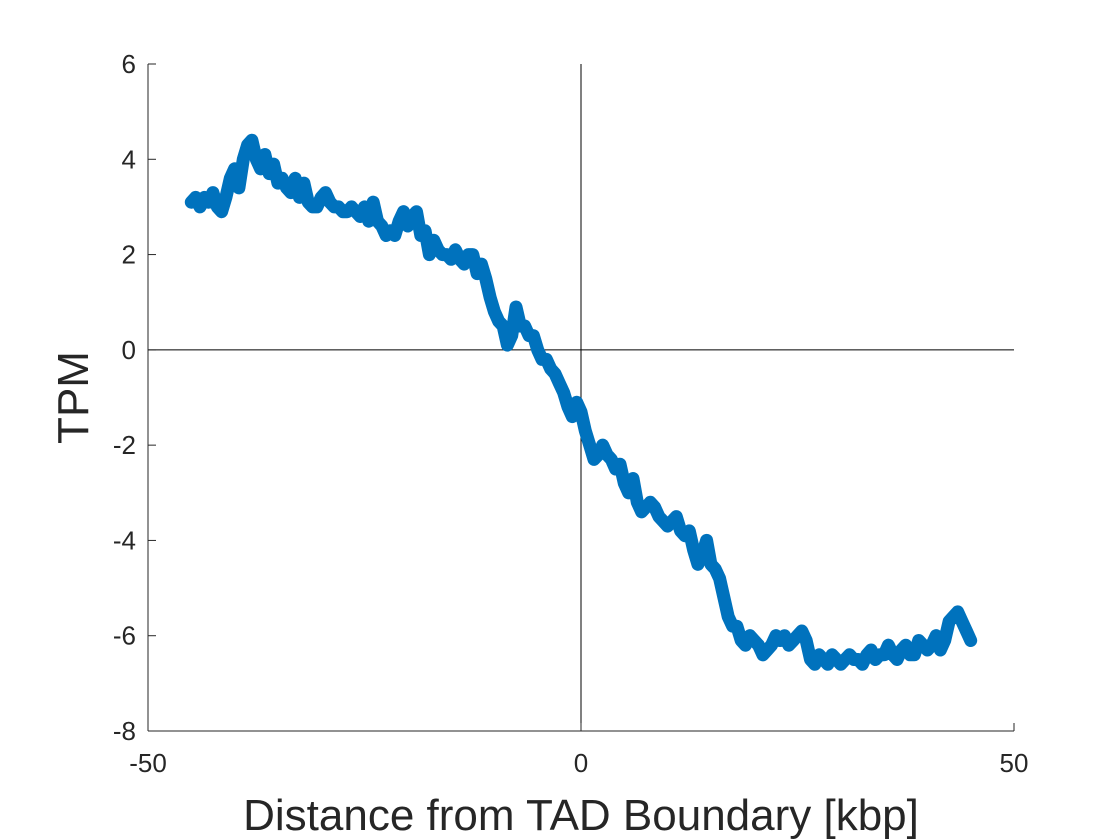  I want to click on y-tick-label: 0, so click(129, 350).